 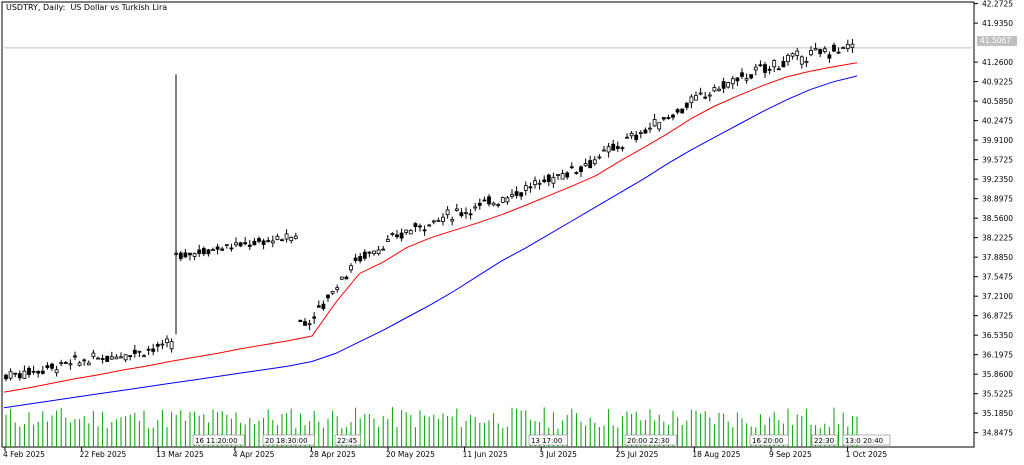 I want to click on volume-time-label: 13 17:00, so click(x=546, y=441).